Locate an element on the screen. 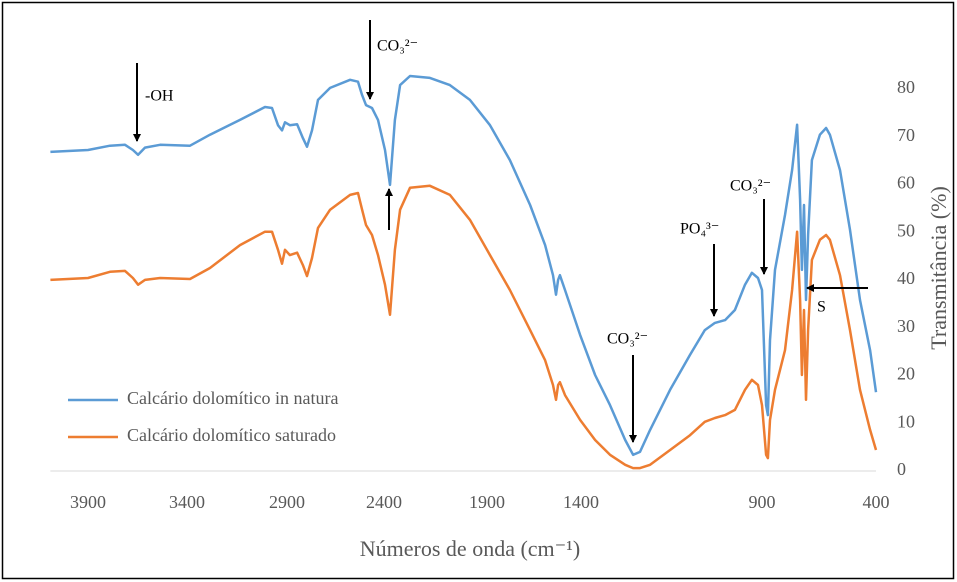  x-axis-label: Números de onda (cm⁻¹) is located at coordinates (470, 548).